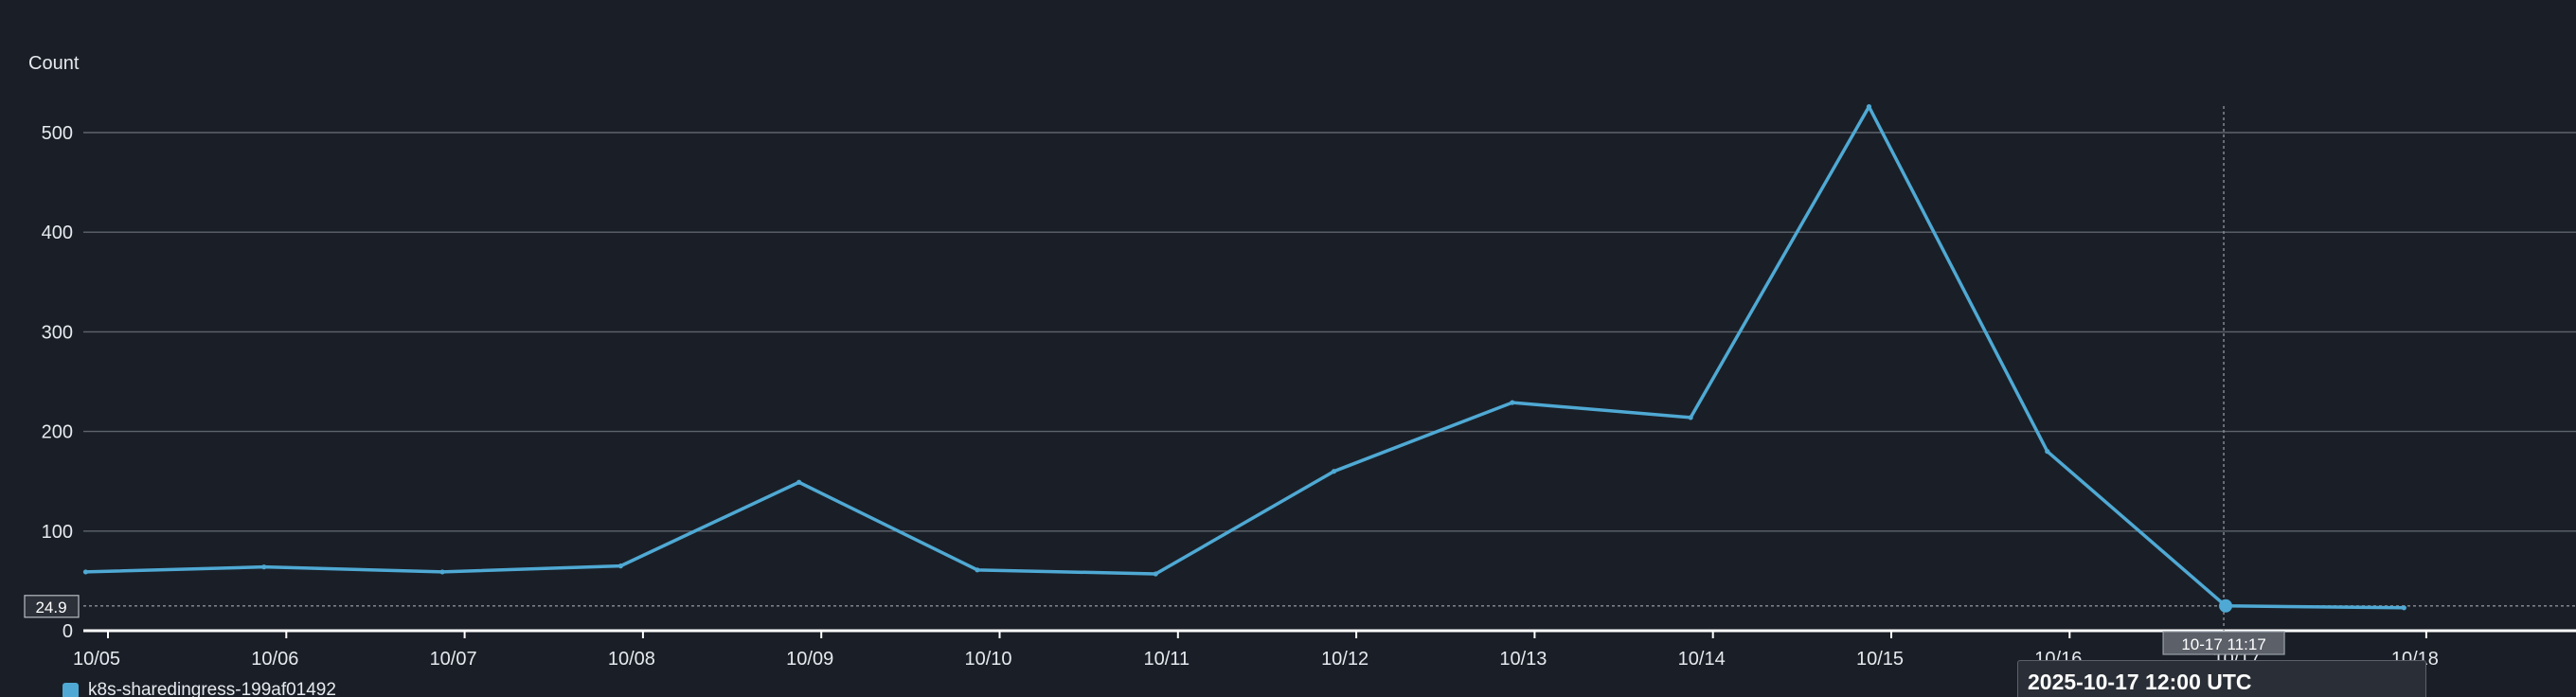  I want to click on y-axis-title: Count, so click(54, 63).